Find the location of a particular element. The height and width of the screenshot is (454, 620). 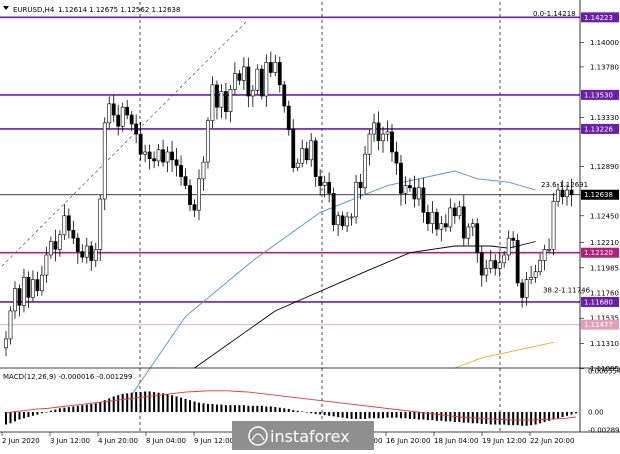

price-tag-label: 1.12638 is located at coordinates (598, 195).